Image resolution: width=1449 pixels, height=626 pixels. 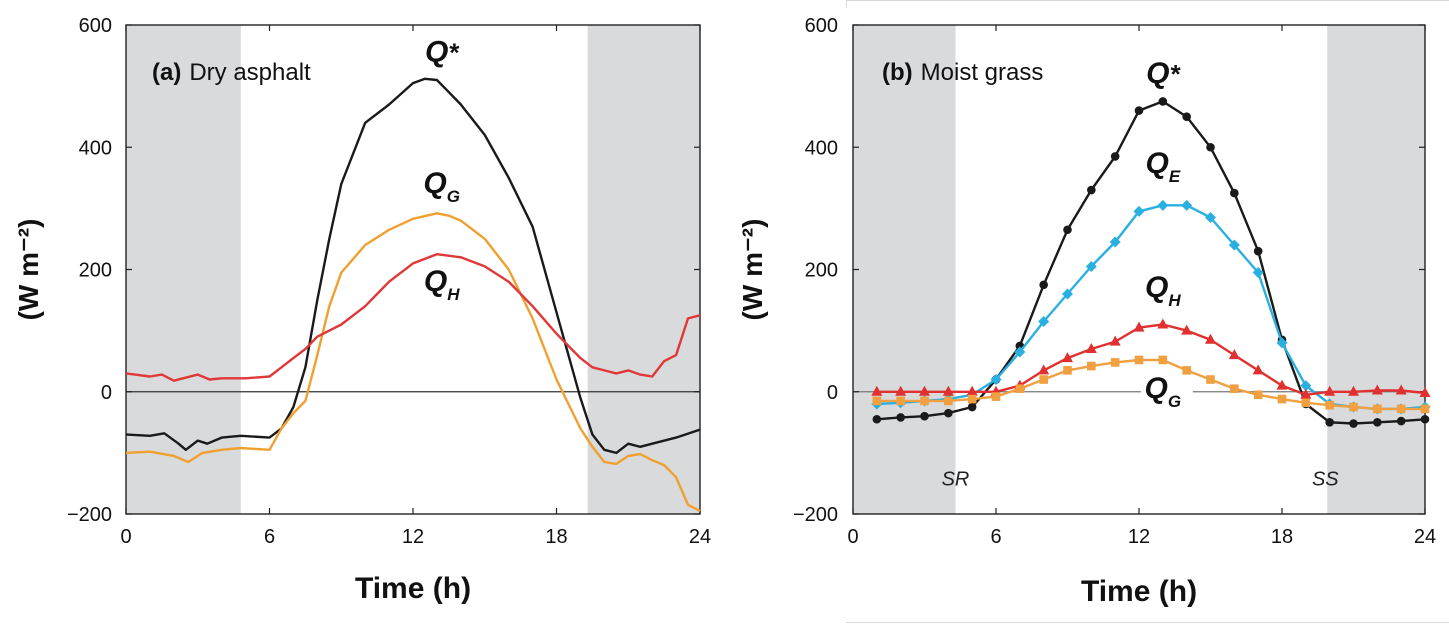 I want to click on right-panel-top-border, so click(x=1147, y=0).